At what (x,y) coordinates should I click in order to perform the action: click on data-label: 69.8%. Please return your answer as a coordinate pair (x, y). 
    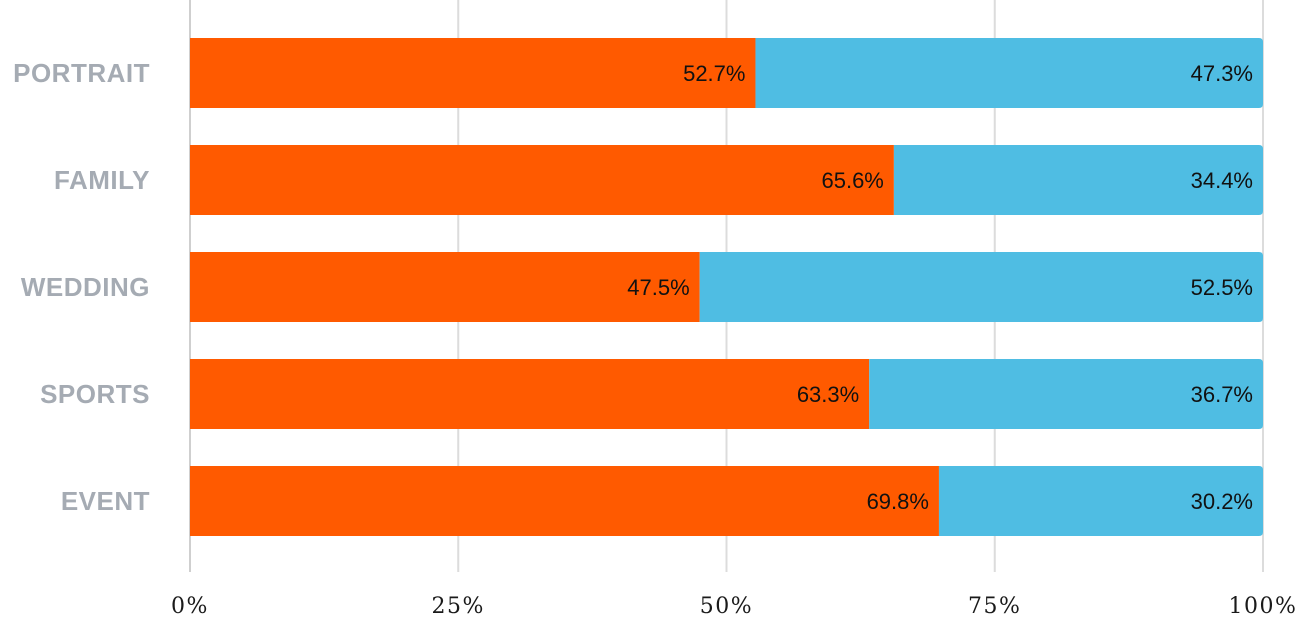
    Looking at the image, I should click on (898, 501).